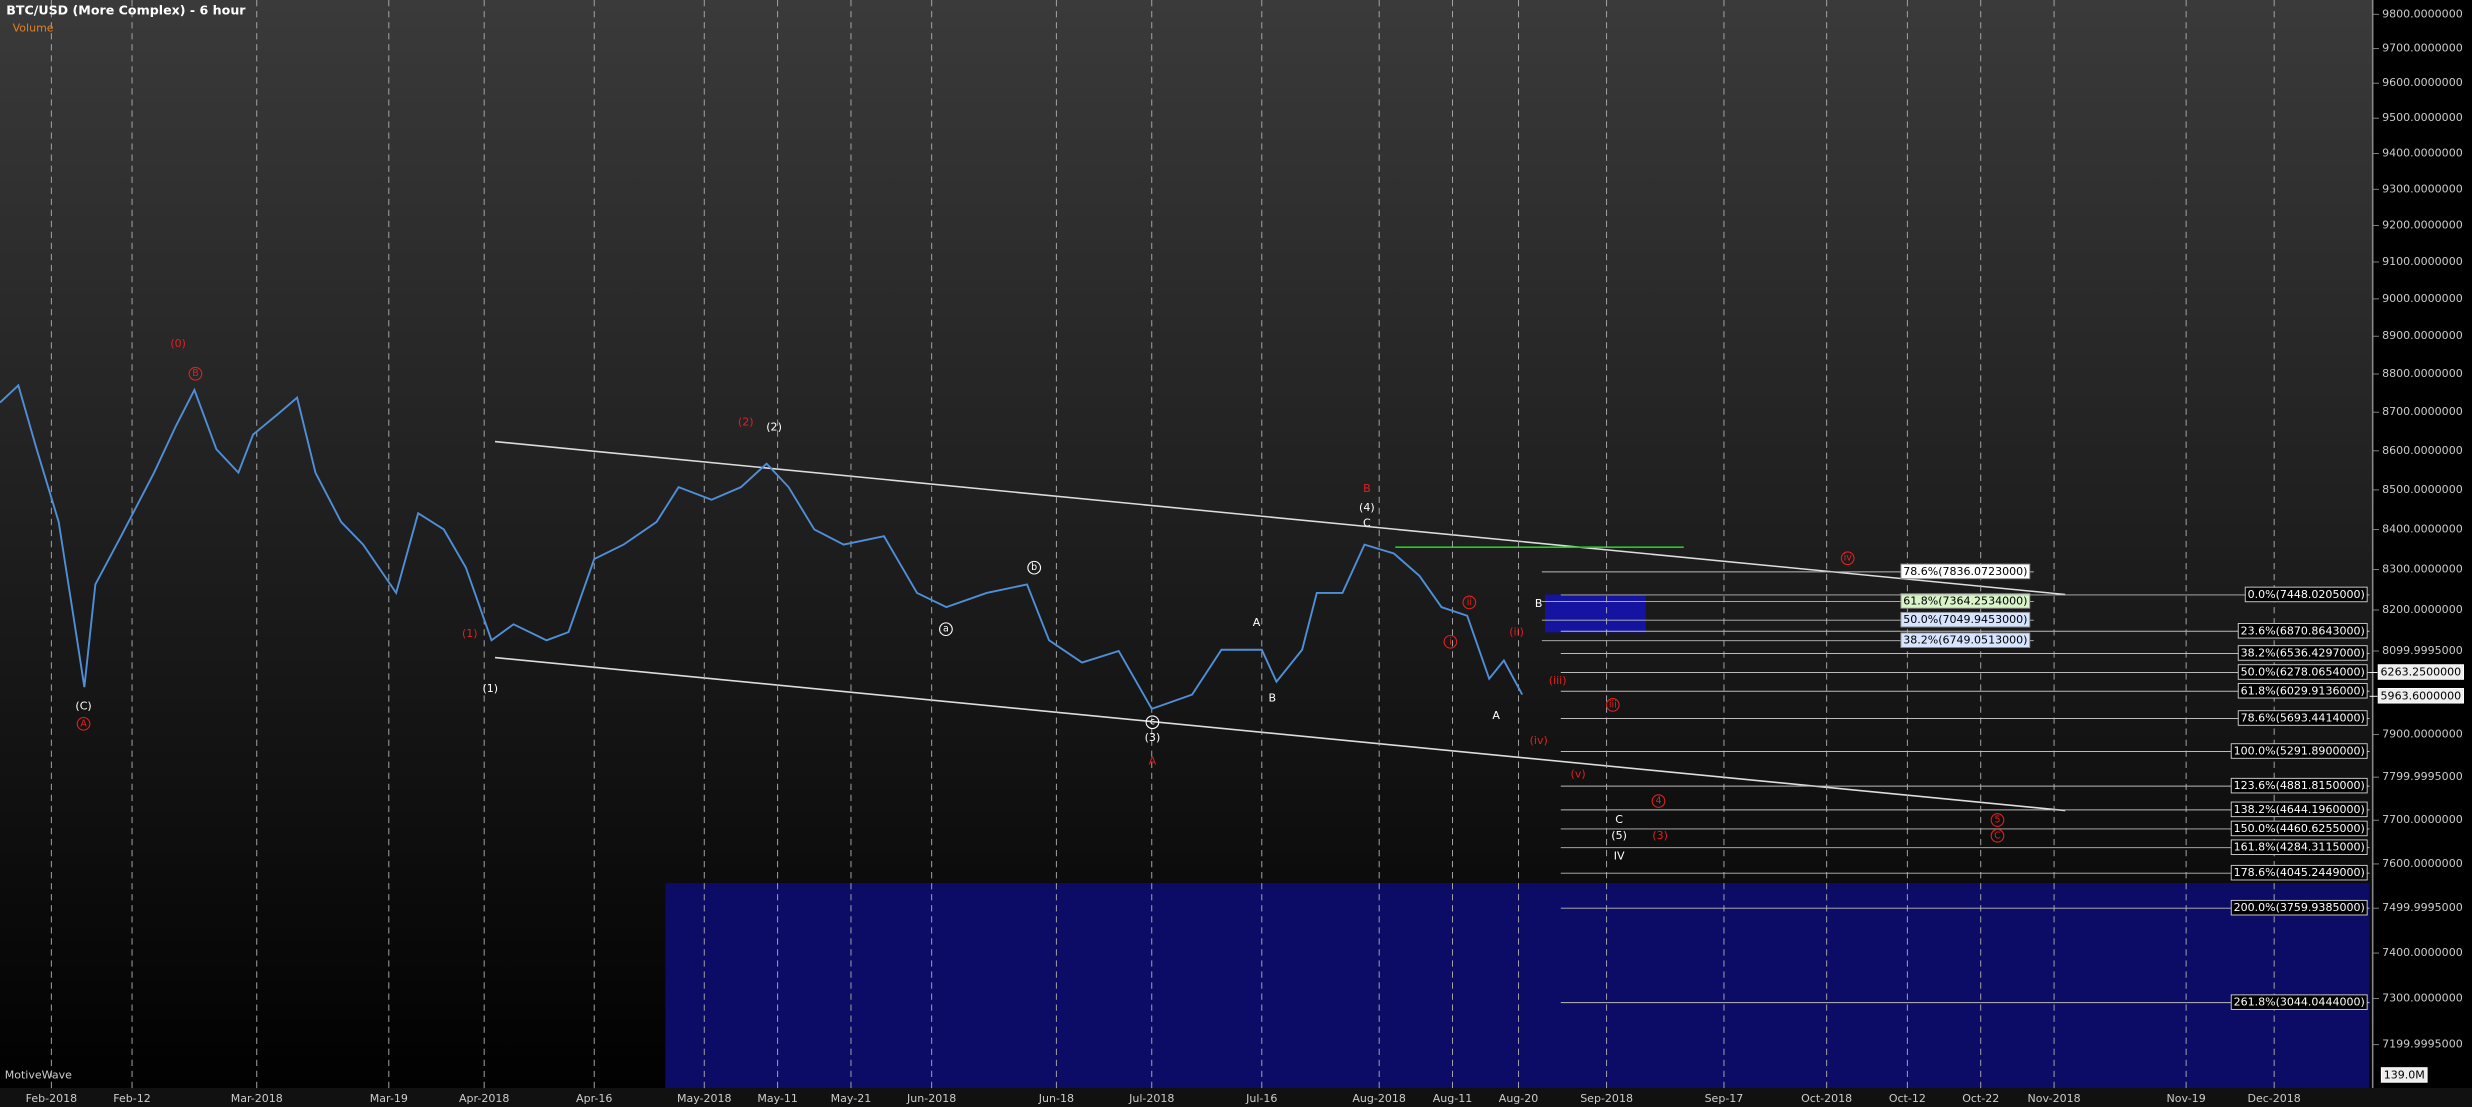  I want to click on fib-label: 50.0%(6278.0654000), so click(2303, 672).